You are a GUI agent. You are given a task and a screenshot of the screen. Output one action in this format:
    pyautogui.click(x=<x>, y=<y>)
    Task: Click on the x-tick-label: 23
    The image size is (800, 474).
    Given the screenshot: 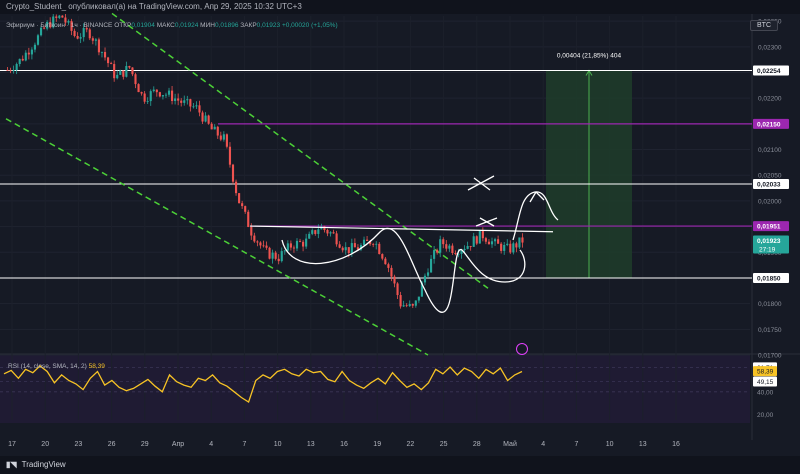 What is the action you would take?
    pyautogui.click(x=79, y=444)
    